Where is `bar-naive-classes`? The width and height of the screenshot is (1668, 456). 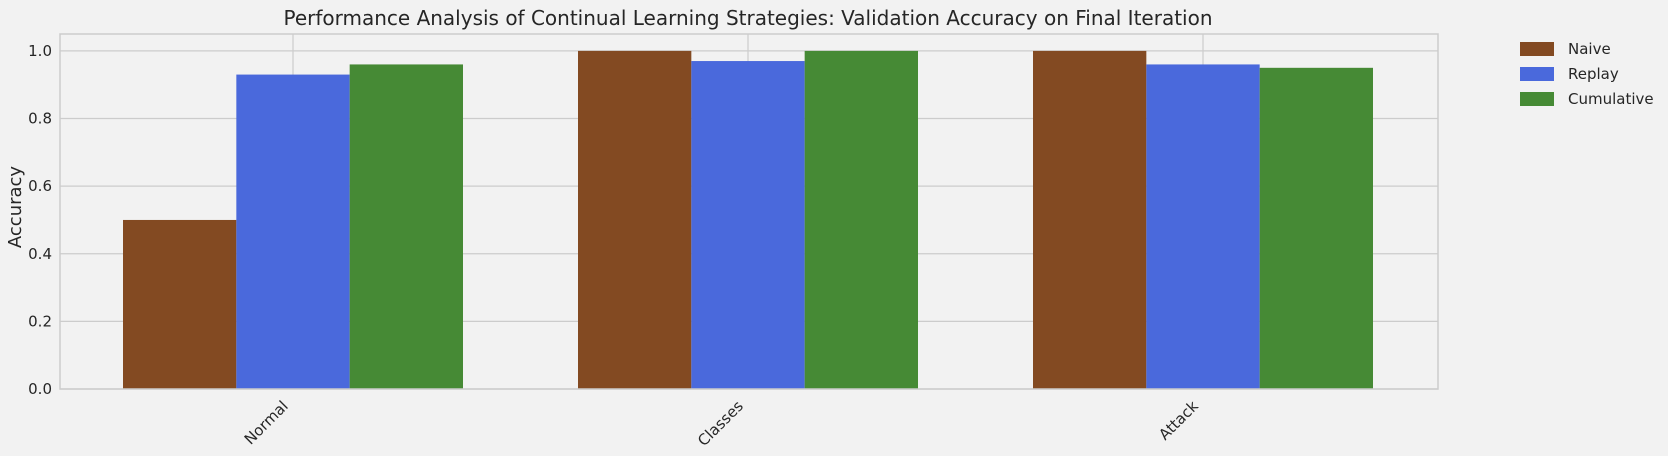 bar-naive-classes is located at coordinates (635, 220).